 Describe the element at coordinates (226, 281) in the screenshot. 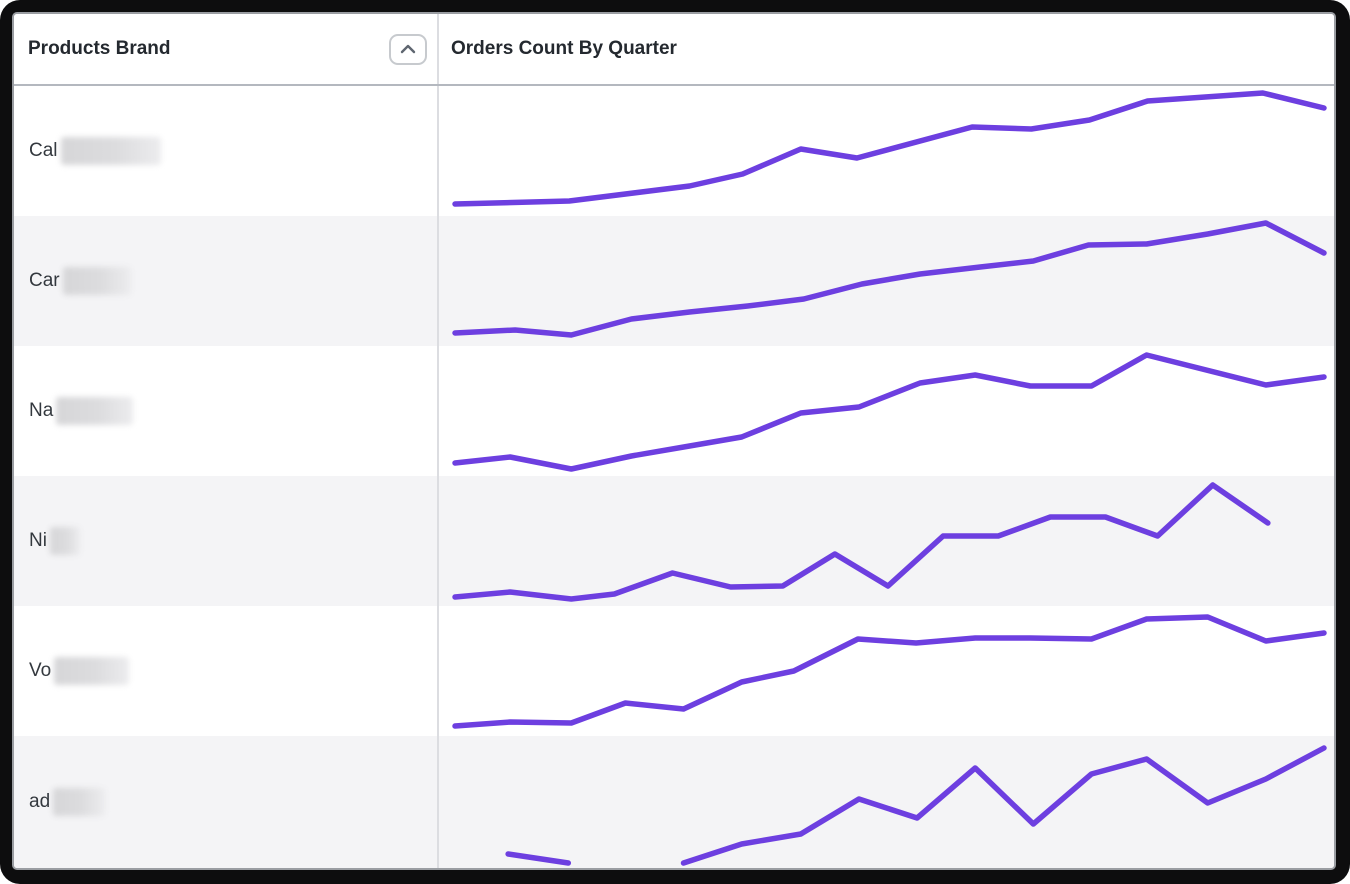

I see `brand-cell: Car` at that location.